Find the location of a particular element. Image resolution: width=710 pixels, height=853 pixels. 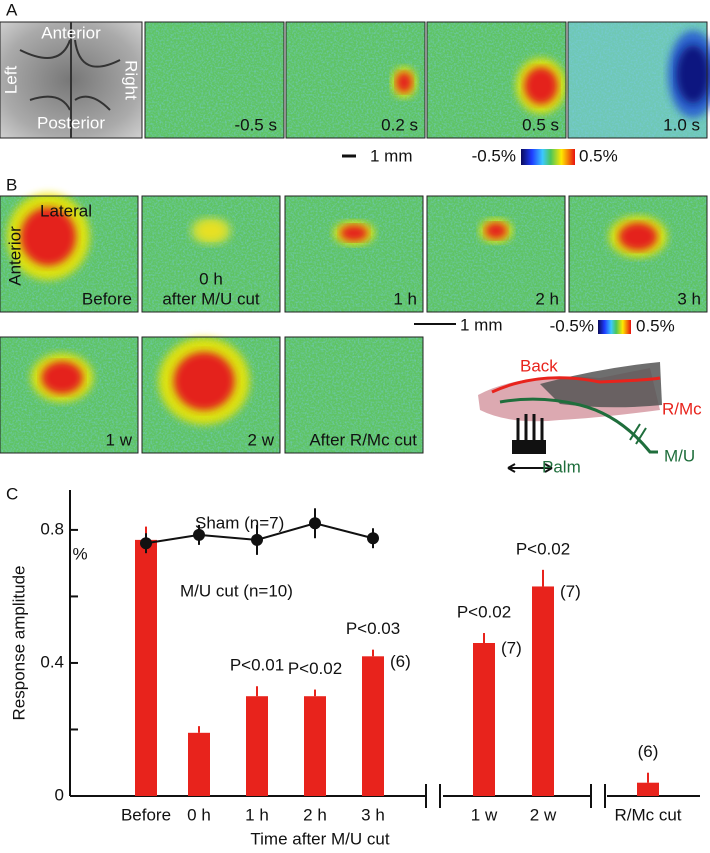

frame-label: 1 w is located at coordinates (119, 439).